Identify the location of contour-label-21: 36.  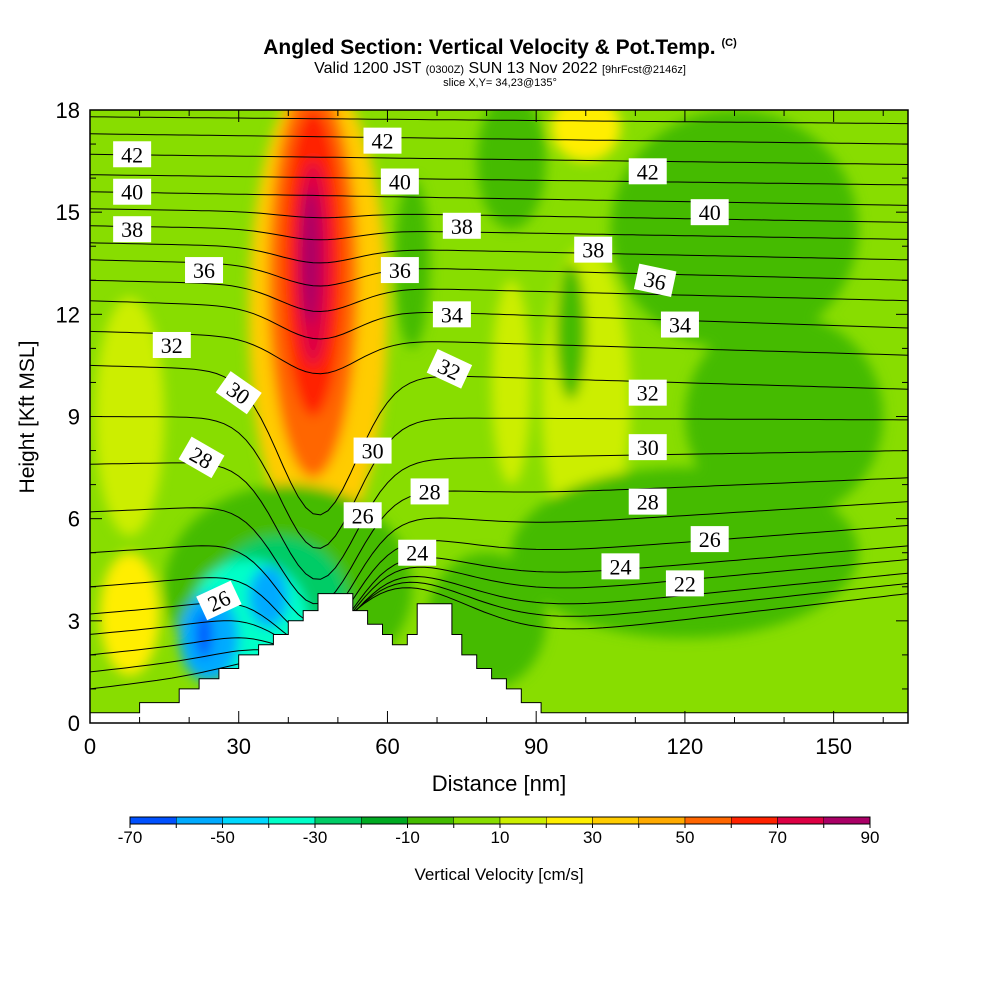
(655, 280).